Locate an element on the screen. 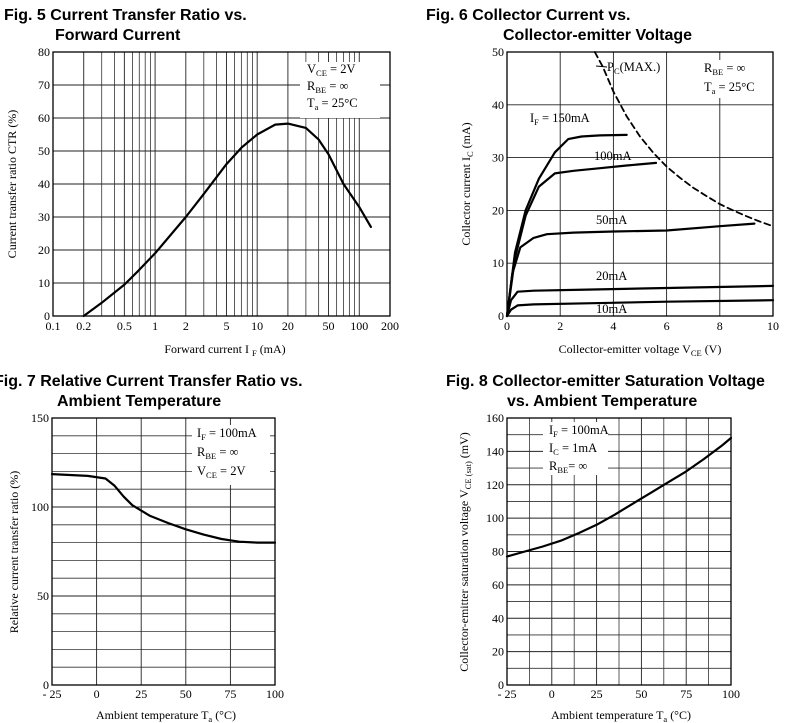 The height and width of the screenshot is (723, 792). fig7-x-axis-label: Ambient temperature Ta (°C) is located at coordinates (166, 715).